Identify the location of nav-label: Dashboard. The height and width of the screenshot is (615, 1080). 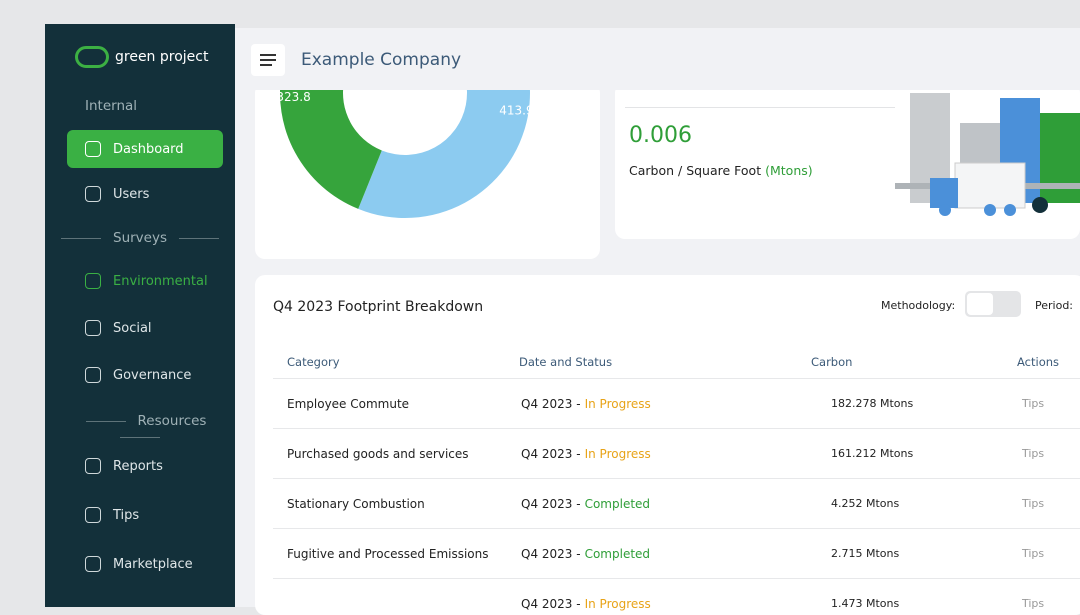
(148, 149).